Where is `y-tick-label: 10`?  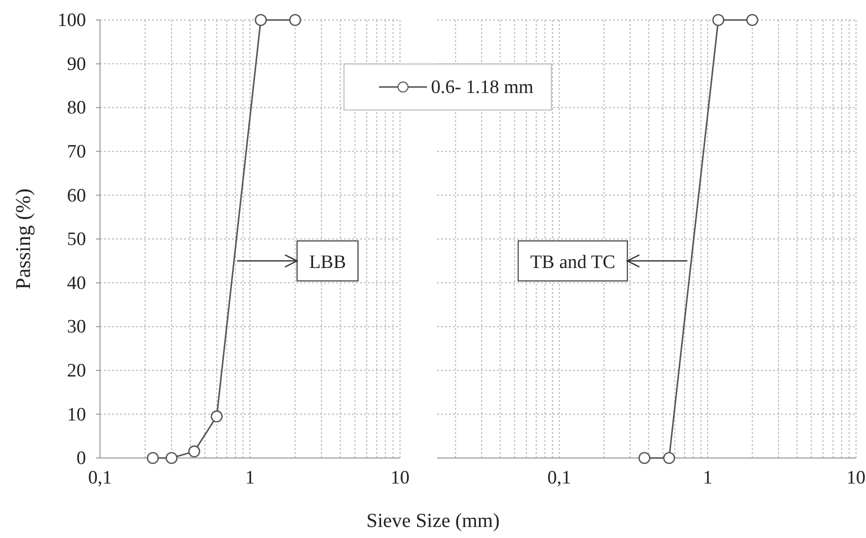
y-tick-label: 10 is located at coordinates (76, 415).